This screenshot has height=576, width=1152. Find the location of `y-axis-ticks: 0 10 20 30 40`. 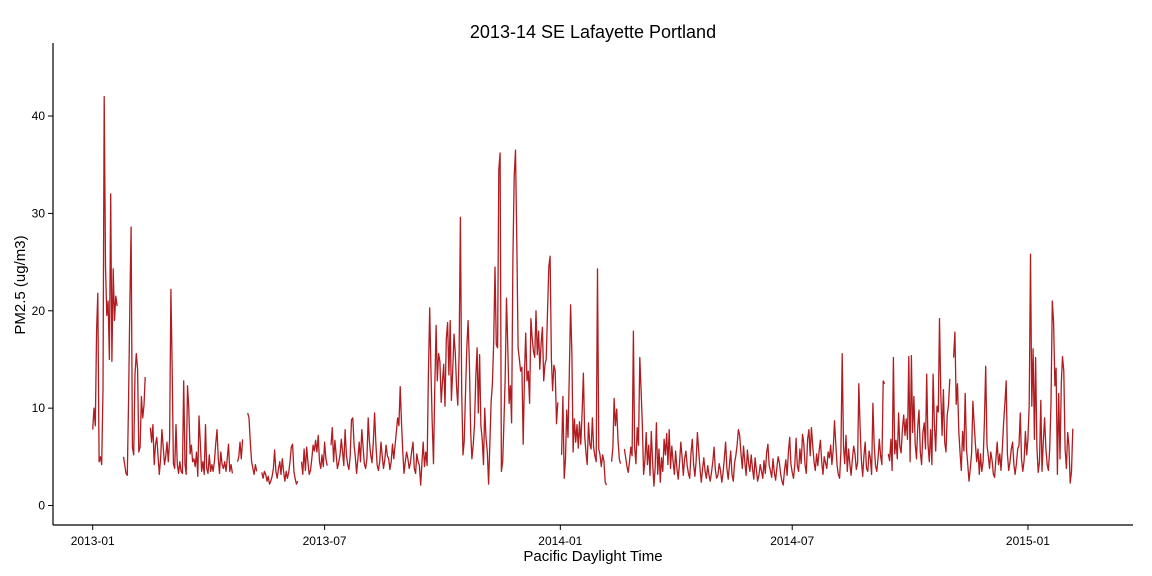

y-axis-ticks: 0 10 20 30 40 is located at coordinates (42, 311).